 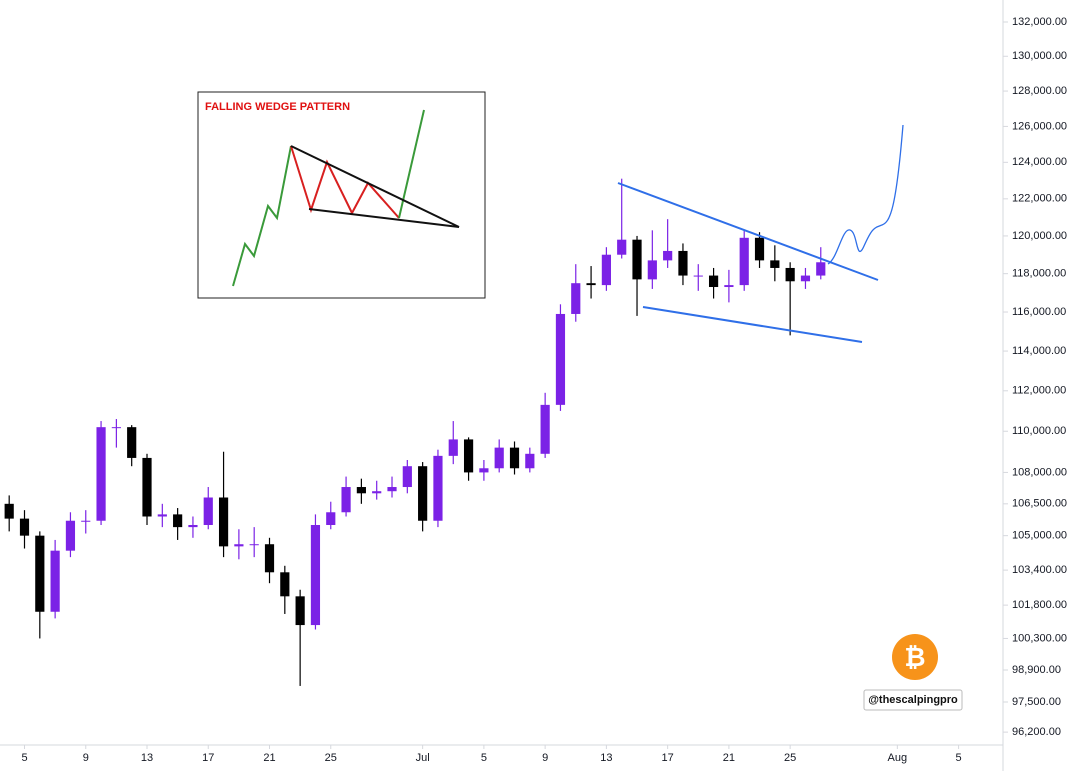 I want to click on watermark-box, so click(x=913, y=700).